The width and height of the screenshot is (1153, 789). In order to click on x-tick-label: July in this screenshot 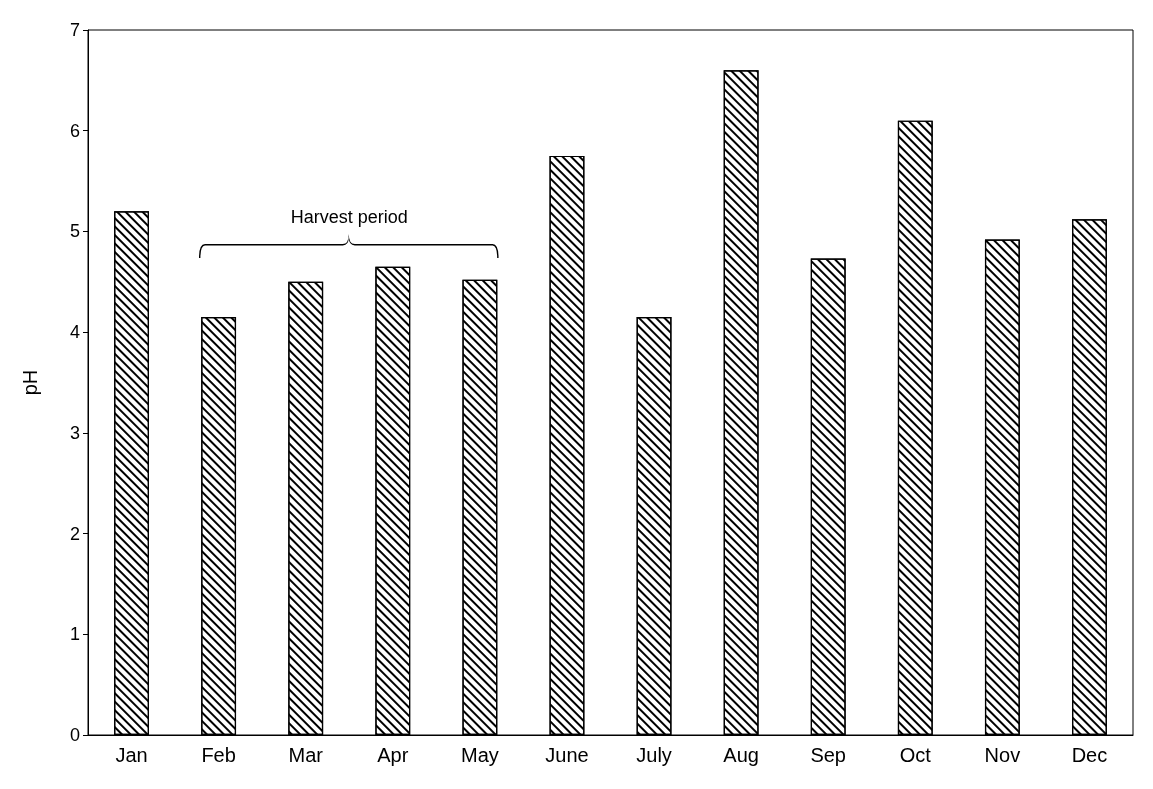, I will do `click(654, 755)`.